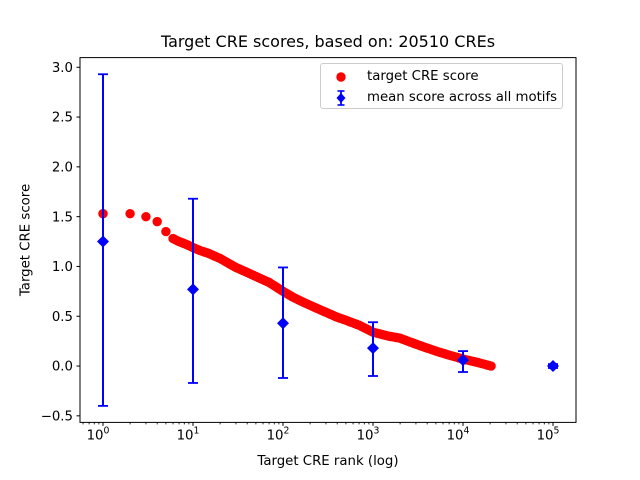  I want to click on x-tick-label: 10⁰, so click(98, 434).